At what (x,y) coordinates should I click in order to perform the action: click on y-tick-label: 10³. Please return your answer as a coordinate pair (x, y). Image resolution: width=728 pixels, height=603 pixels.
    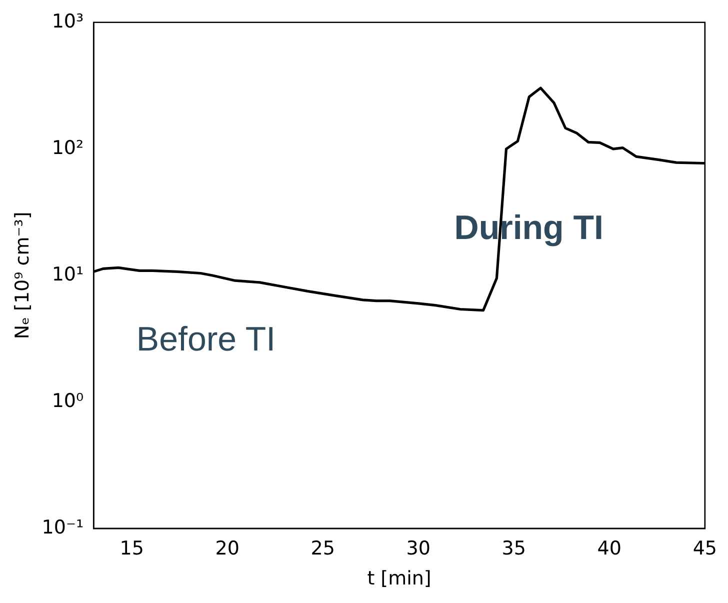
    Looking at the image, I should click on (68, 21).